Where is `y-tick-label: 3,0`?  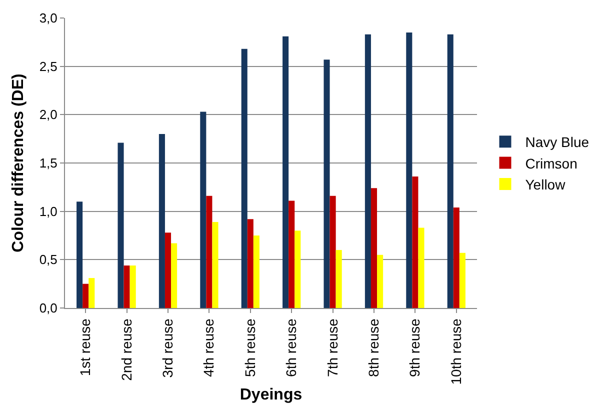
y-tick-label: 3,0 is located at coordinates (48, 18).